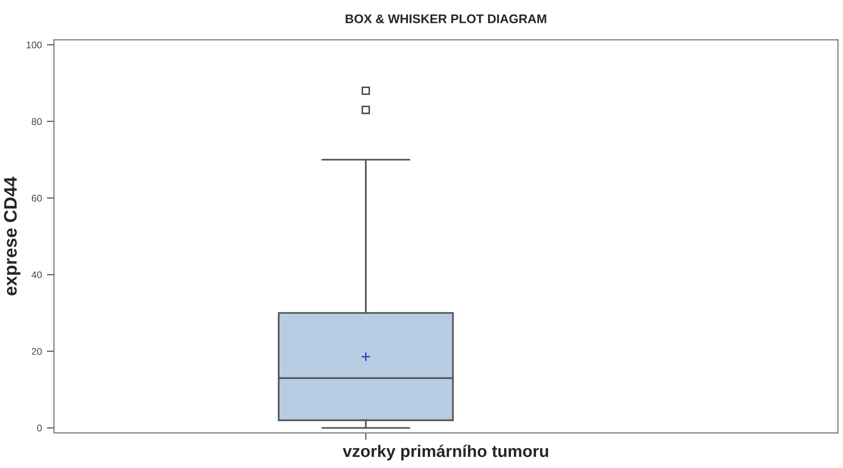 The width and height of the screenshot is (843, 468). What do you see at coordinates (37, 198) in the screenshot?
I see `y-tick-label: 60` at bounding box center [37, 198].